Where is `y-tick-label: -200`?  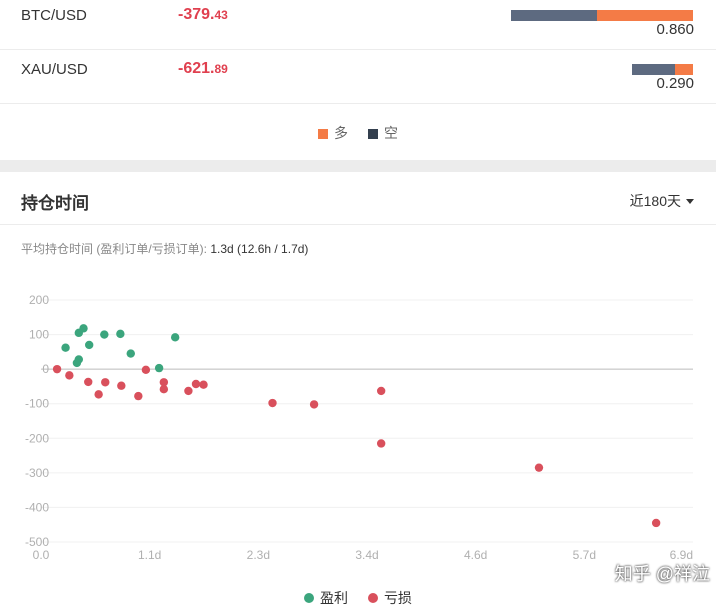
y-tick-label: -200 is located at coordinates (37, 438).